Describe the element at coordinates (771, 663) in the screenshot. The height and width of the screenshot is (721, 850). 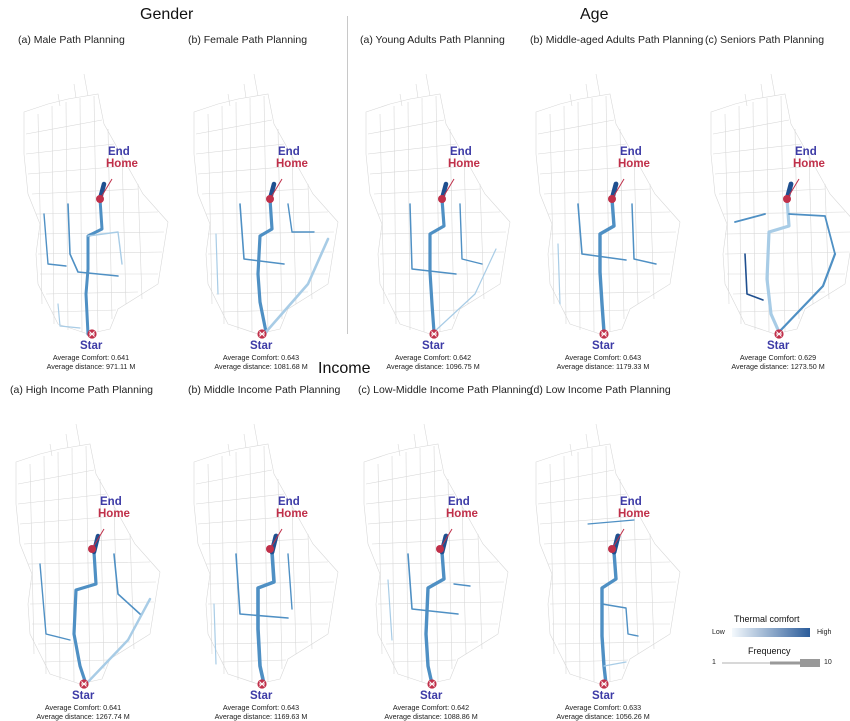
I see `frequency-scale` at that location.